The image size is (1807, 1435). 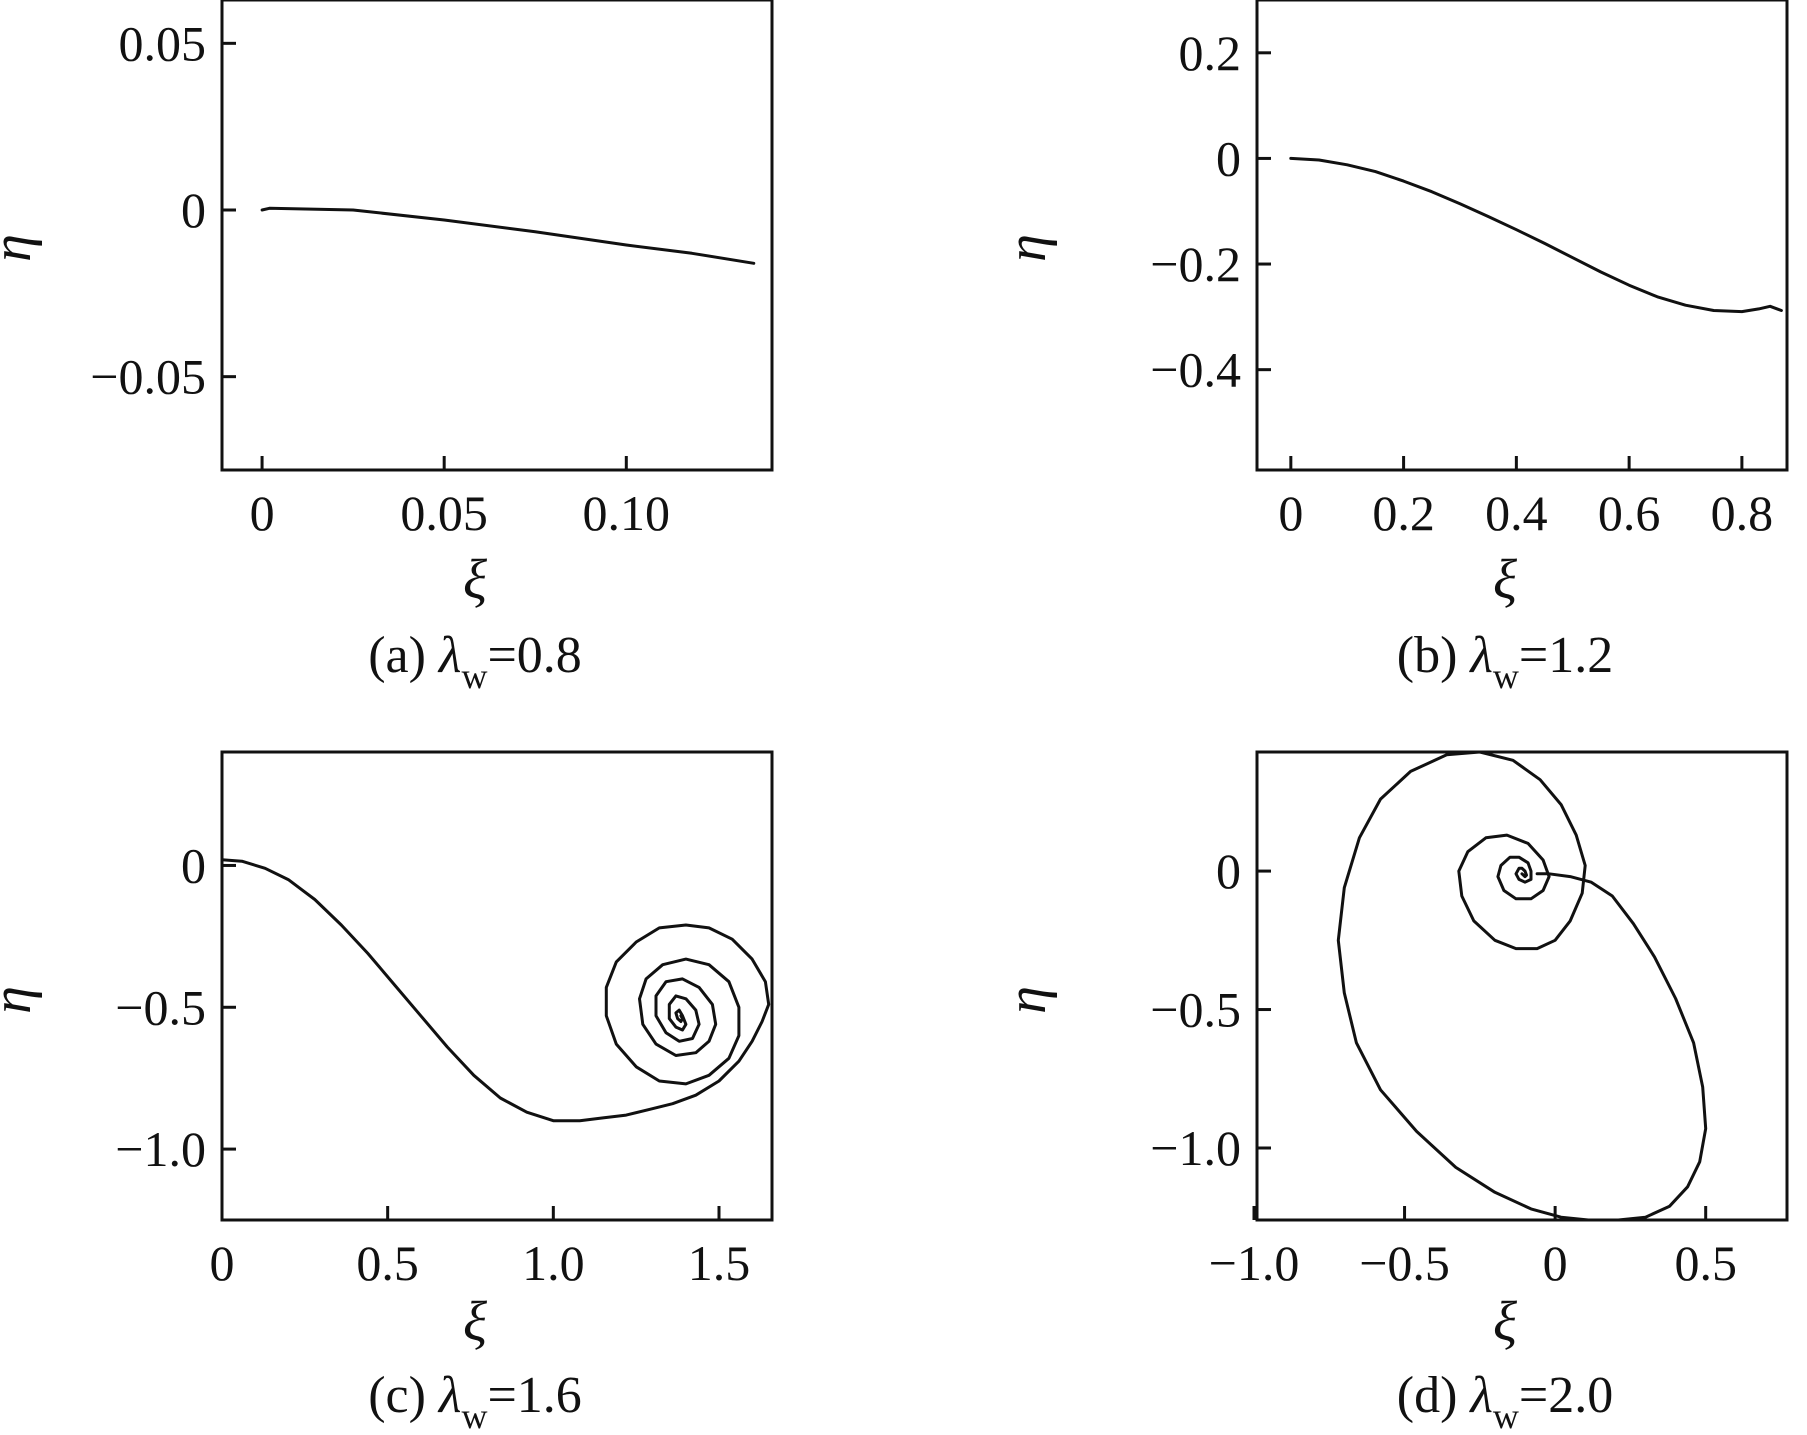 I want to click on x-tick-label: 0.4, so click(x=1516, y=513).